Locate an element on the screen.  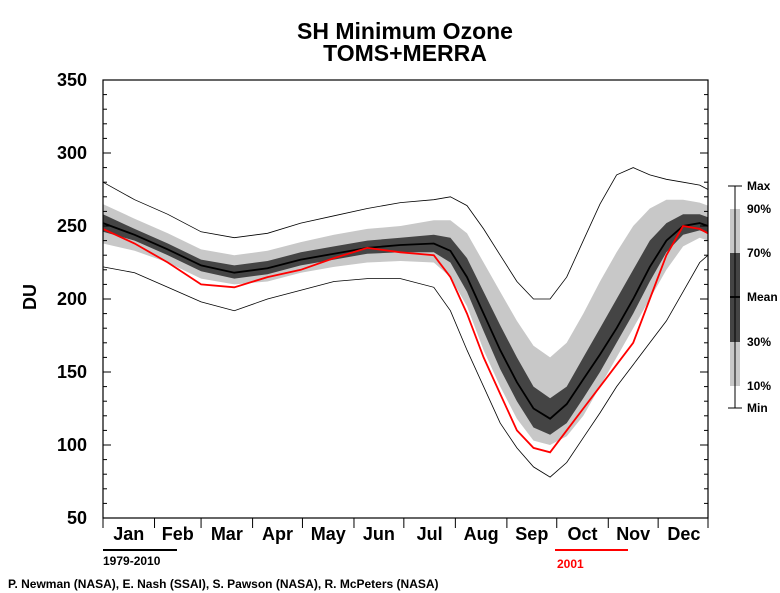
legend: Max 90% 70% Mean 30% 10% Min is located at coordinates (753, 297).